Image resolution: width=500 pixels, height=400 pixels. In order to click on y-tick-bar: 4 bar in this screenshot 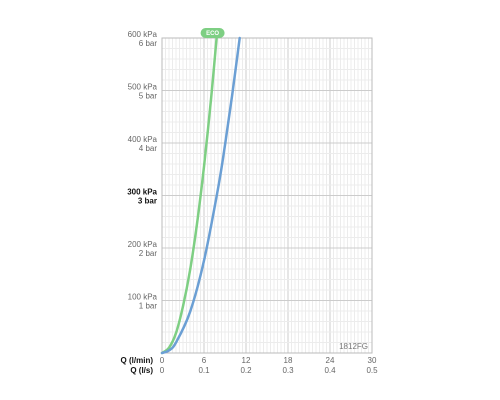, I will do `click(148, 148)`.